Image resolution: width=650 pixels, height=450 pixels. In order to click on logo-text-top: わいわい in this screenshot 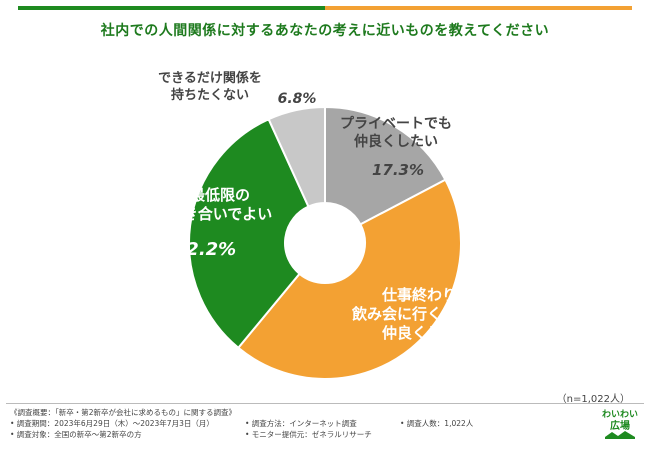, I will do `click(620, 414)`.